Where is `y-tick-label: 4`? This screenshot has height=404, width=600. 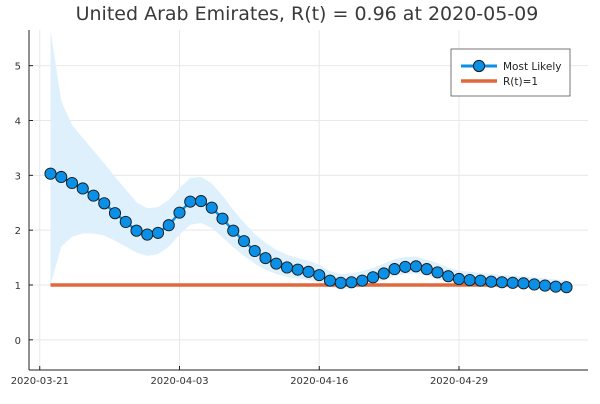
y-tick-label: 4 is located at coordinates (18, 121).